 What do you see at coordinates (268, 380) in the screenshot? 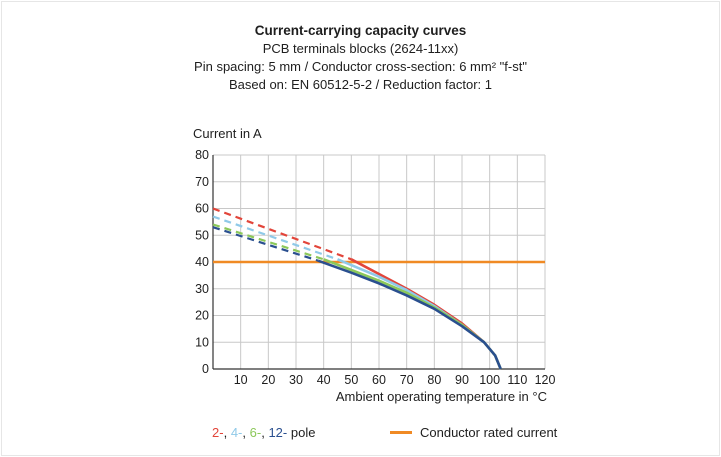
I see `x-tick-label: 20` at bounding box center [268, 380].